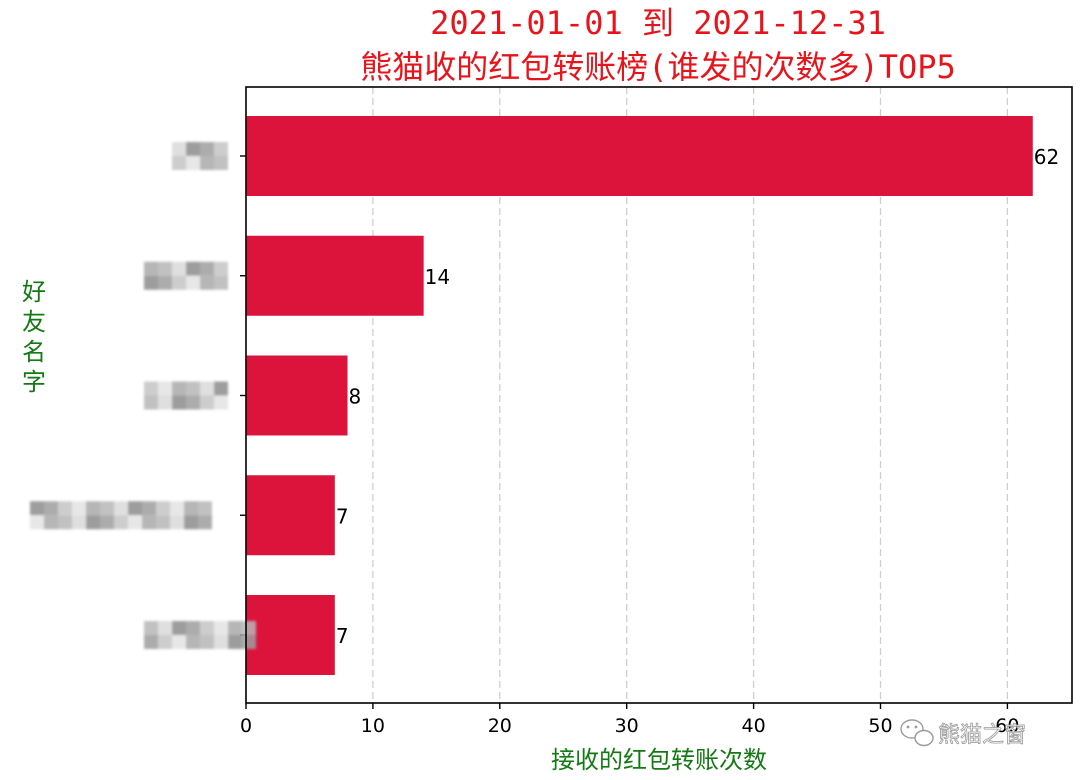 The image size is (1080, 780). What do you see at coordinates (246, 726) in the screenshot?
I see `x-tick-label: 0` at bounding box center [246, 726].